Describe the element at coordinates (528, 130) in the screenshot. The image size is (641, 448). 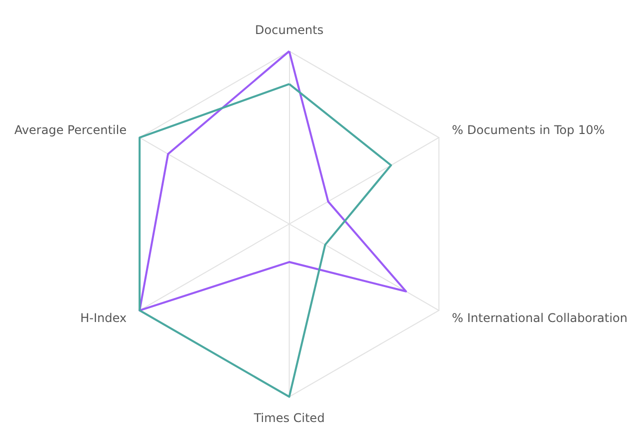
I see `spoke-label: % Documents in Top 10%` at that location.